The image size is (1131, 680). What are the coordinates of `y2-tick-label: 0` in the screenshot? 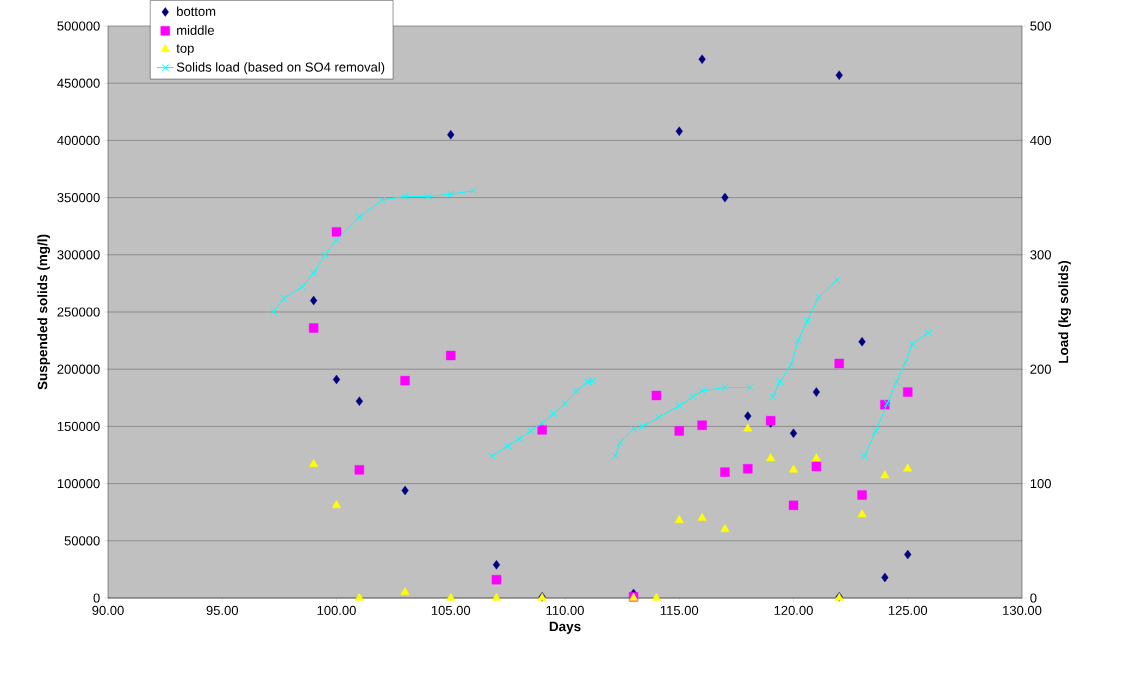 It's located at (1033, 598).